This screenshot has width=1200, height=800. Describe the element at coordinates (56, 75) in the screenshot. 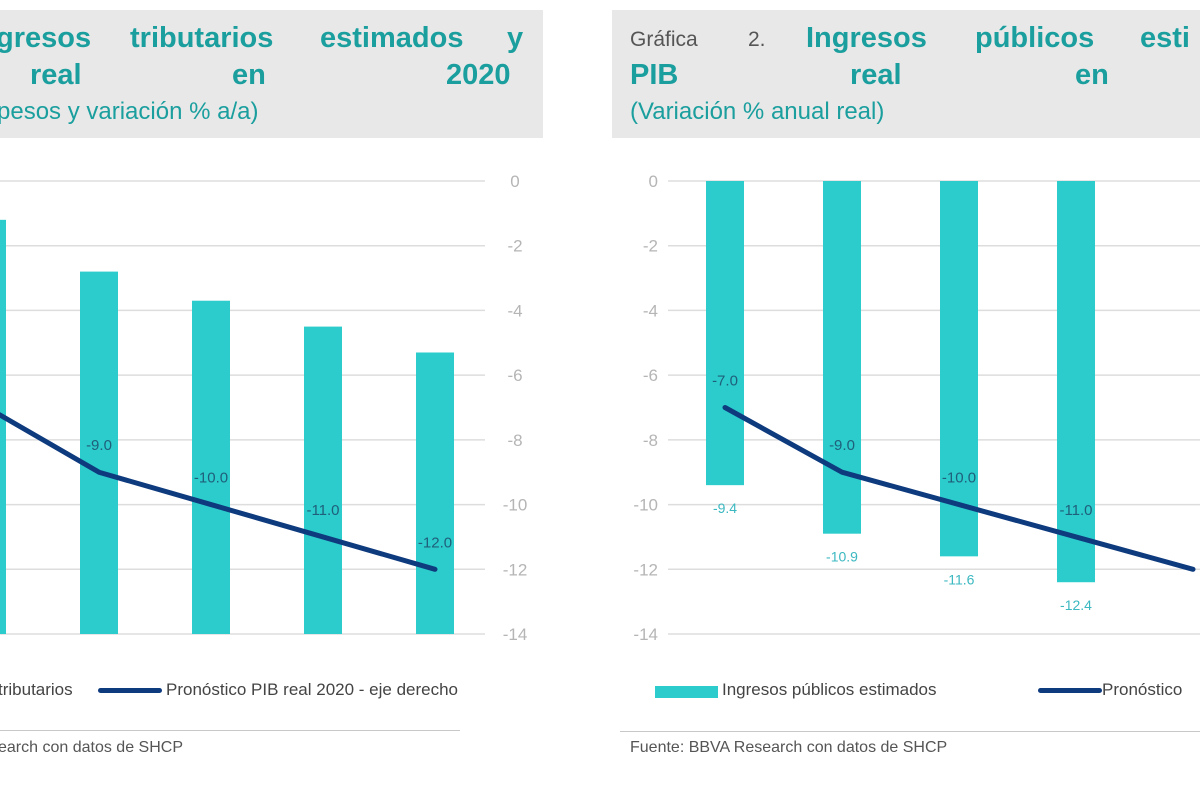

I see `left-title-word: real` at that location.